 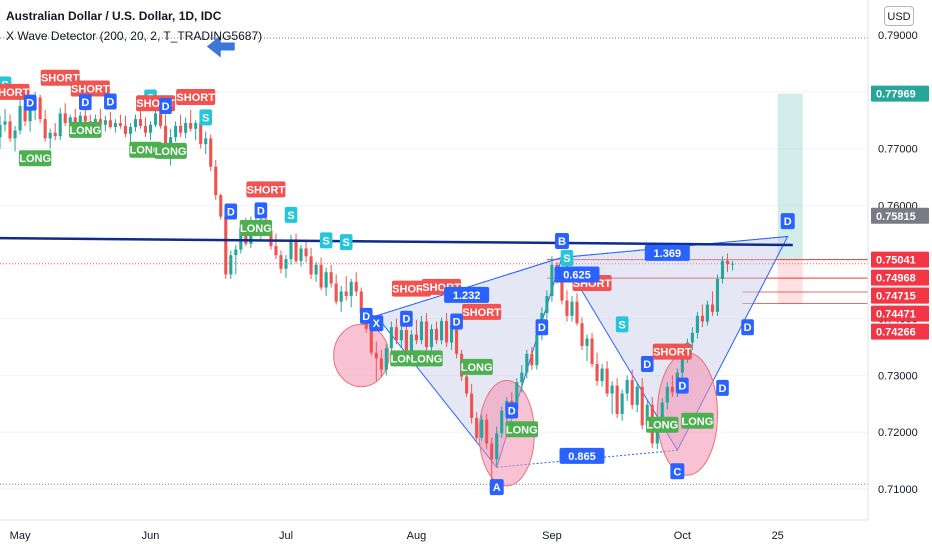 What do you see at coordinates (582, 455) in the screenshot?
I see `ratio-label: 0.865` at bounding box center [582, 455].